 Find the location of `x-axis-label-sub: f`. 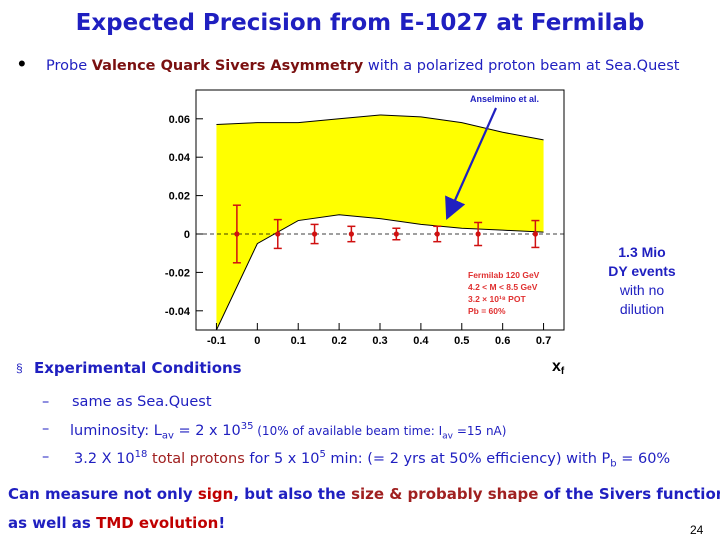

x-axis-label-sub: f is located at coordinates (563, 371).